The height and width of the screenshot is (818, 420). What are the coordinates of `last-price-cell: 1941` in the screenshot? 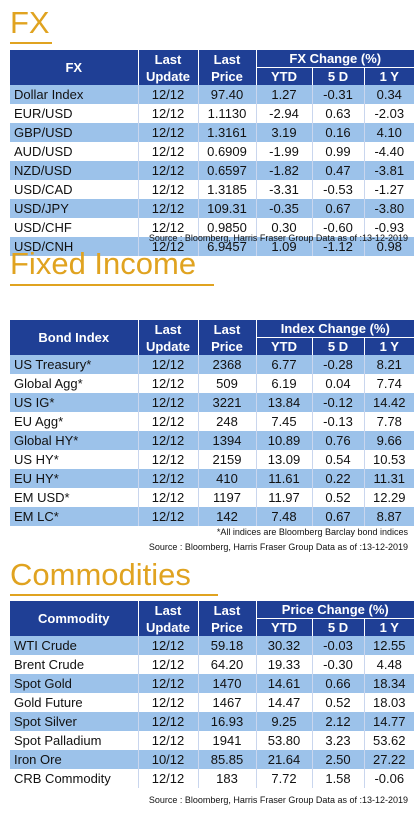 It's located at (227, 740).